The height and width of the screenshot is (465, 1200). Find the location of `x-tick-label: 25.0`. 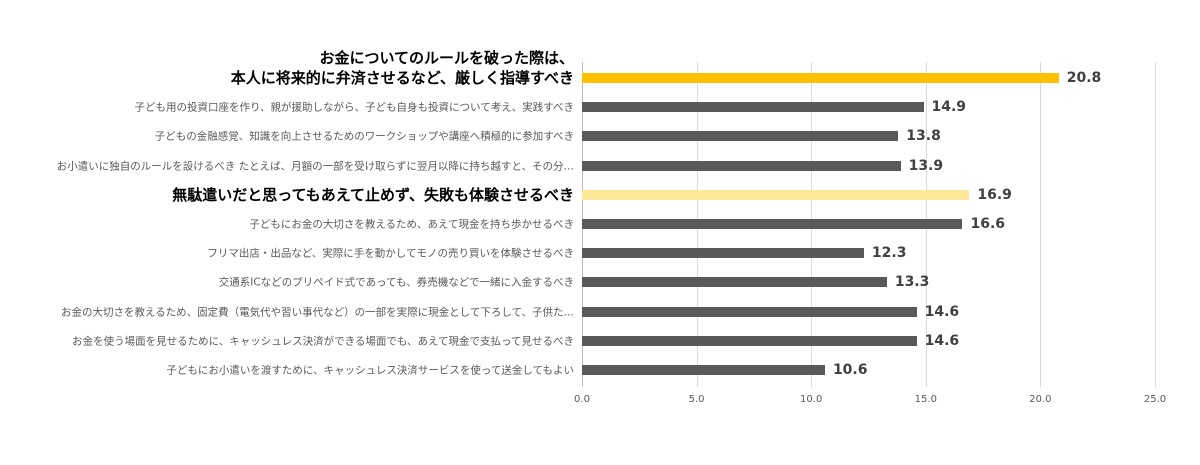

x-tick-label: 25.0 is located at coordinates (1155, 399).